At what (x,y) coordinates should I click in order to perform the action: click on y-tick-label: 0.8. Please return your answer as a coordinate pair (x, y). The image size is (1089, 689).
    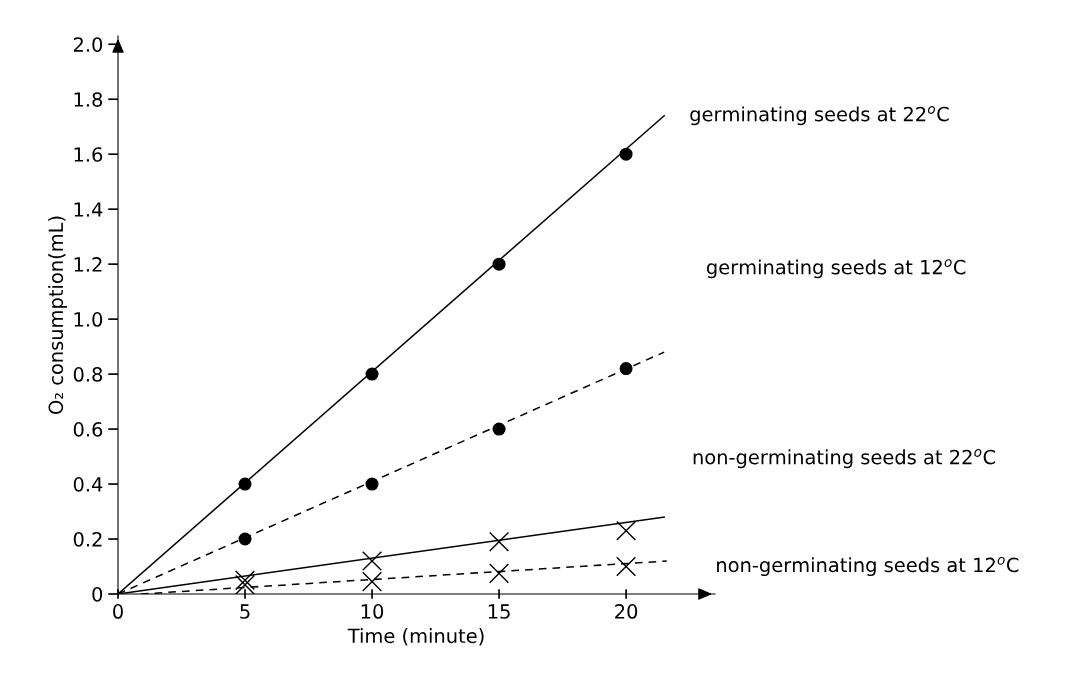
    Looking at the image, I should click on (88, 374).